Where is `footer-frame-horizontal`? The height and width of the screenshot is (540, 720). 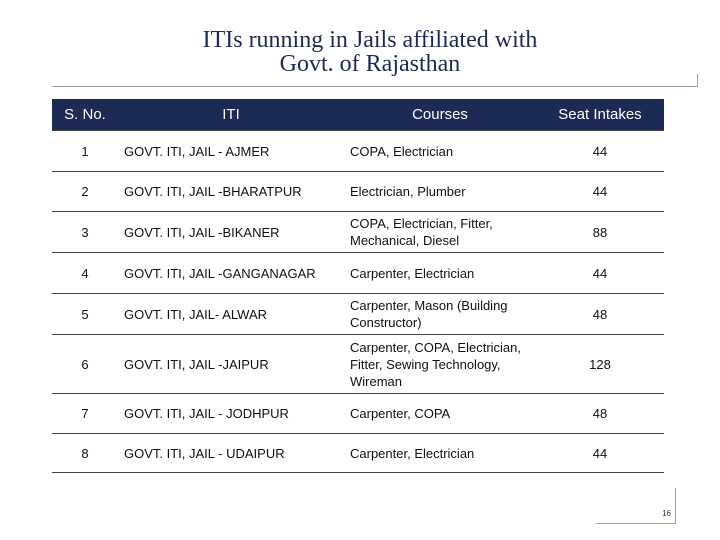
footer-frame-horizontal is located at coordinates (636, 523).